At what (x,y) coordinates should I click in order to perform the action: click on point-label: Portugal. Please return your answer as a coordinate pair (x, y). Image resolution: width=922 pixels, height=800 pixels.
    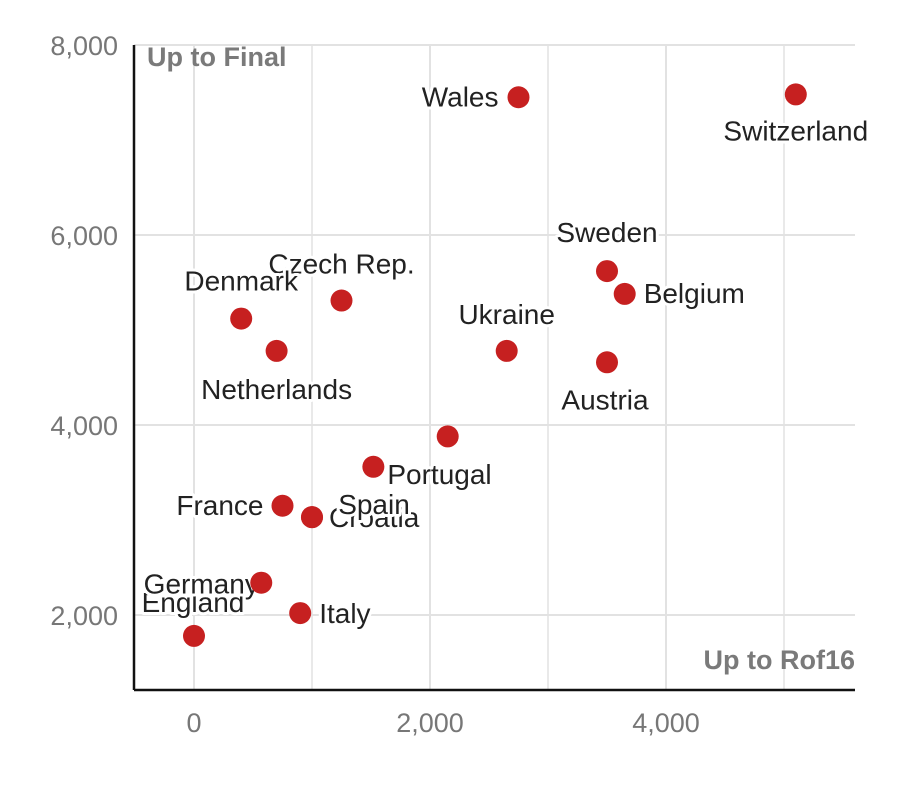
    Looking at the image, I should click on (439, 474).